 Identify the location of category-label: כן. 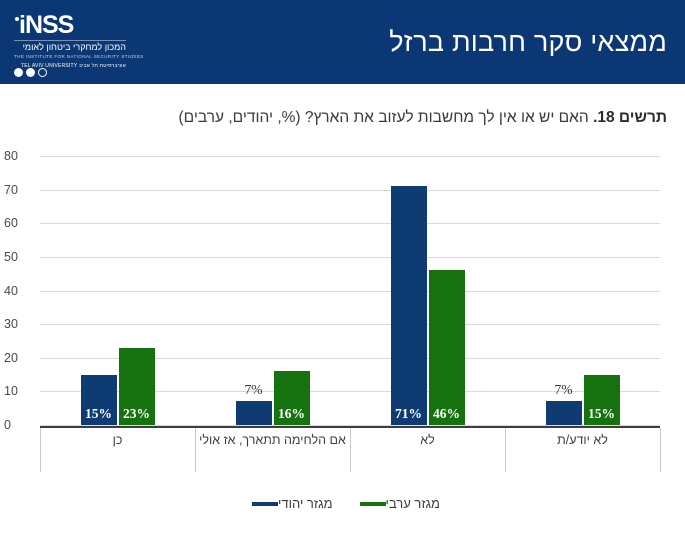
(117, 440).